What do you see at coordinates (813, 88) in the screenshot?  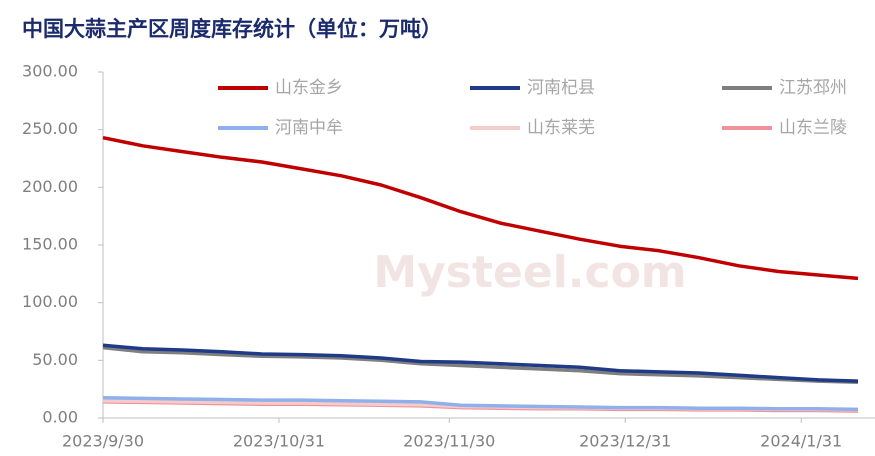 I see `legend-label: 江苏邳州` at bounding box center [813, 88].